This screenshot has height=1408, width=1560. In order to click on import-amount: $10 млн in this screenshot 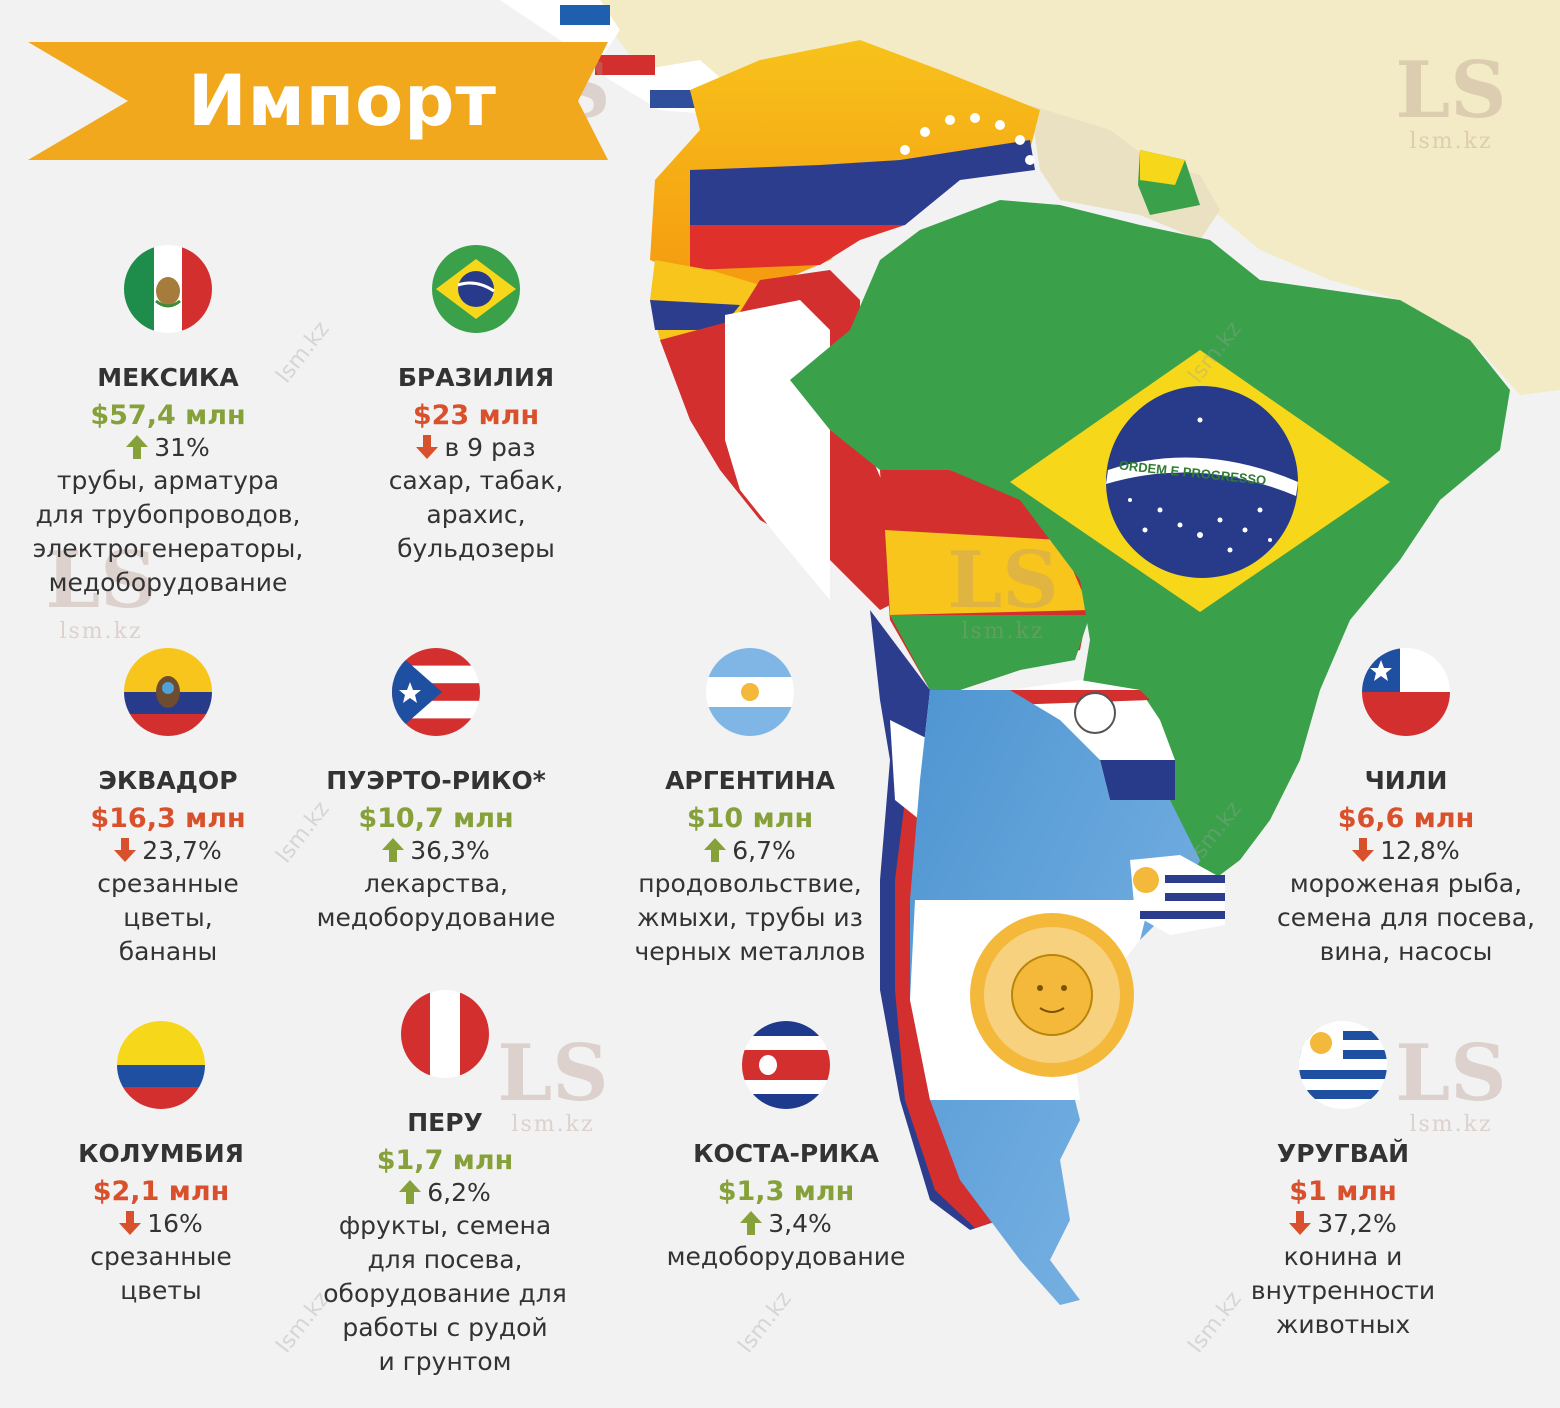, I will do `click(750, 818)`.